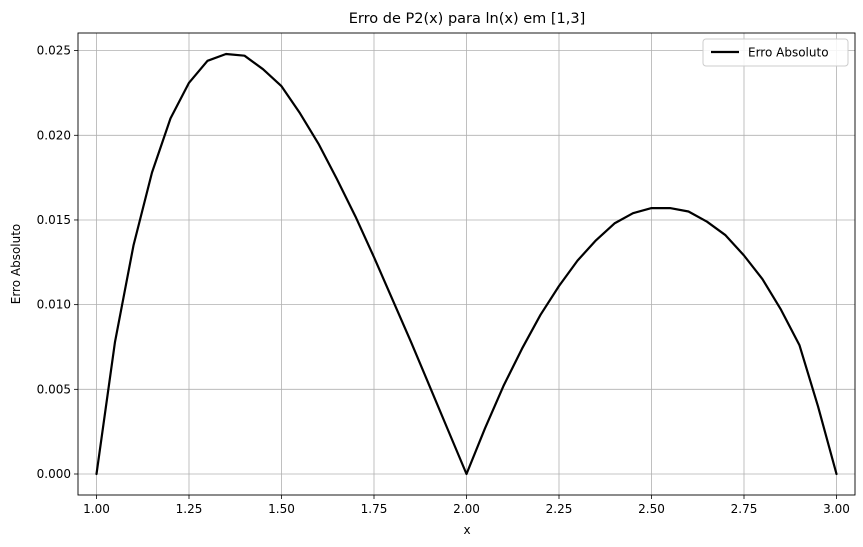  I want to click on x-tick-label: 1.25, so click(189, 509).